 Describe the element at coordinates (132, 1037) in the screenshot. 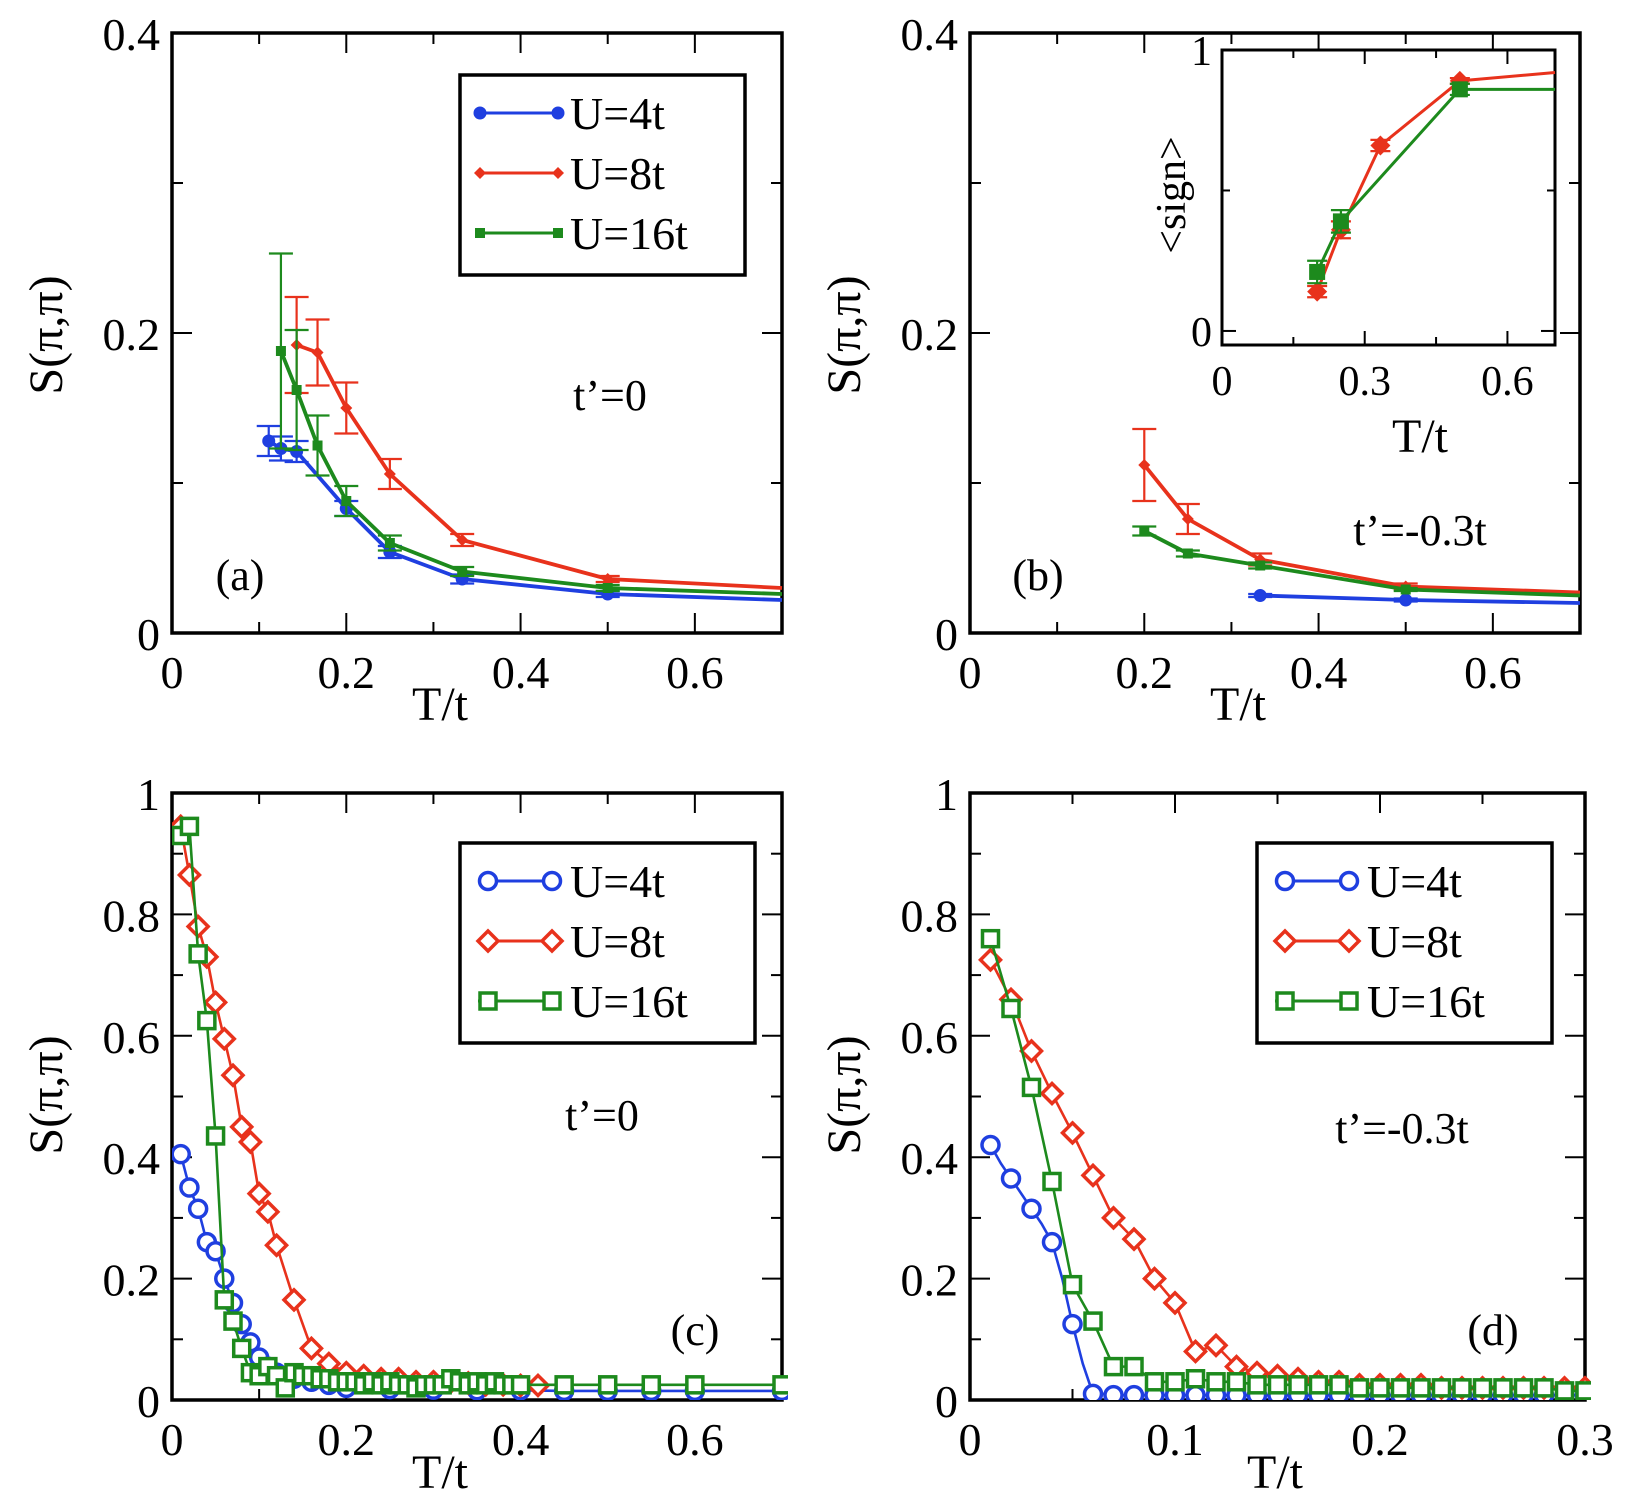

I see `y-tick-label: 0.6` at that location.